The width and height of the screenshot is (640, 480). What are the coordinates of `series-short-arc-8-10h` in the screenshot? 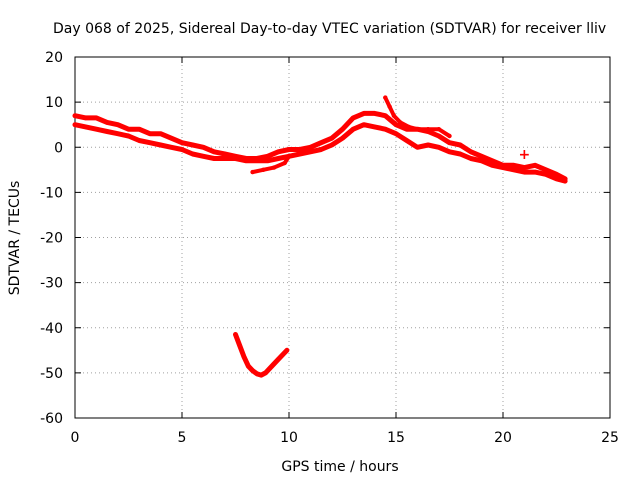 It's located at (271, 164).